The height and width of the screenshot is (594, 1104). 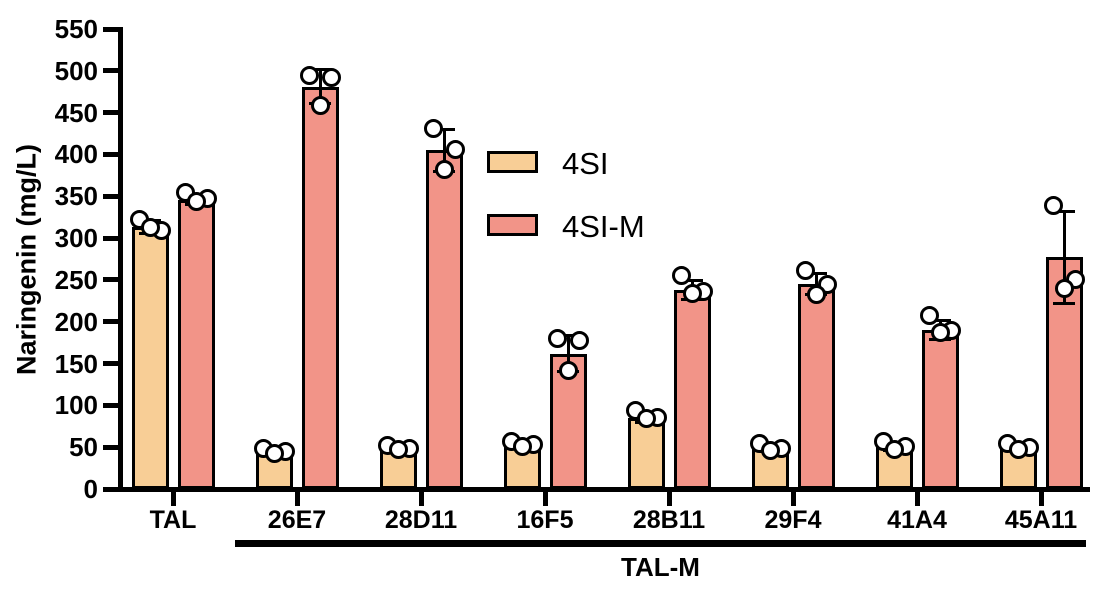 I want to click on y-axis-line, so click(x=120, y=259).